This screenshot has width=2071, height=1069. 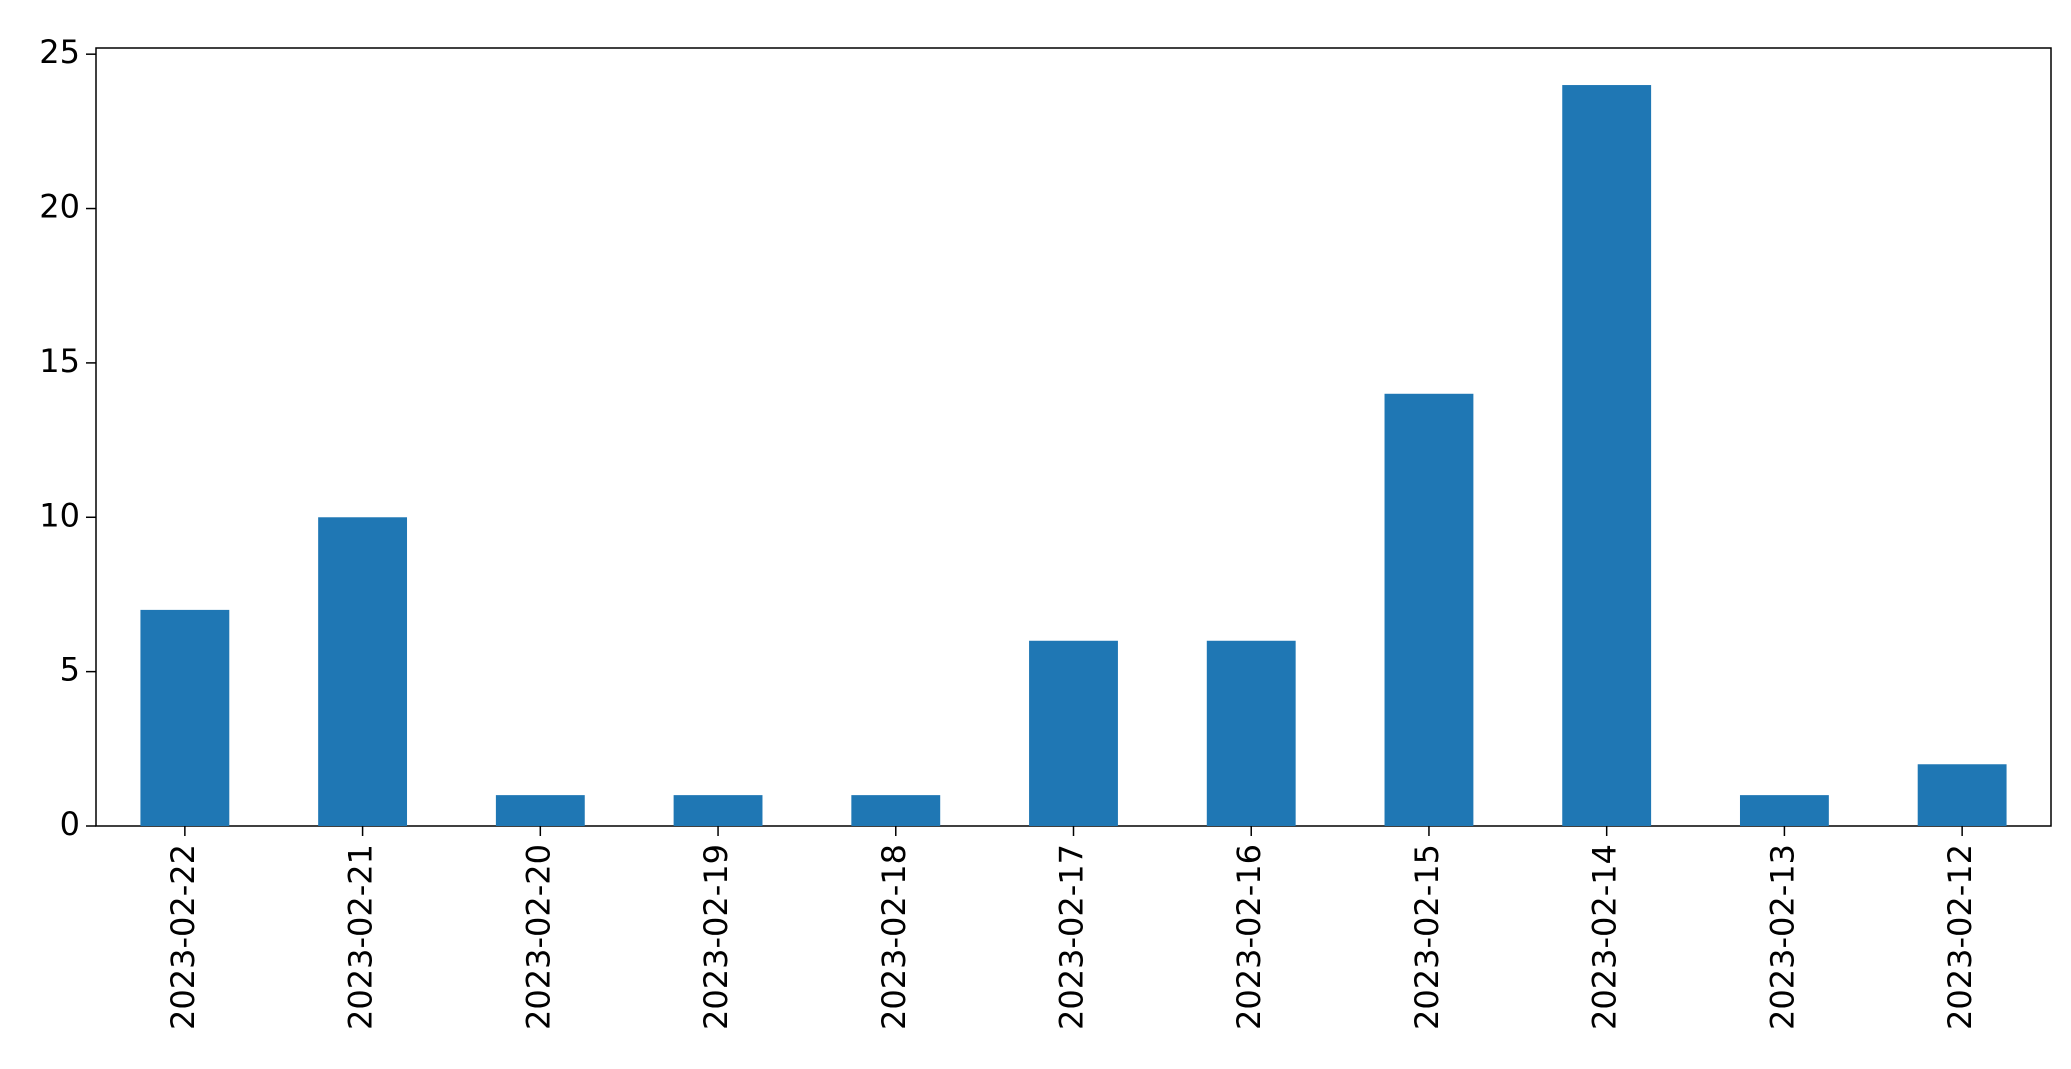 What do you see at coordinates (1249, 937) in the screenshot?
I see `x-tick-label: 2023-02-16` at bounding box center [1249, 937].